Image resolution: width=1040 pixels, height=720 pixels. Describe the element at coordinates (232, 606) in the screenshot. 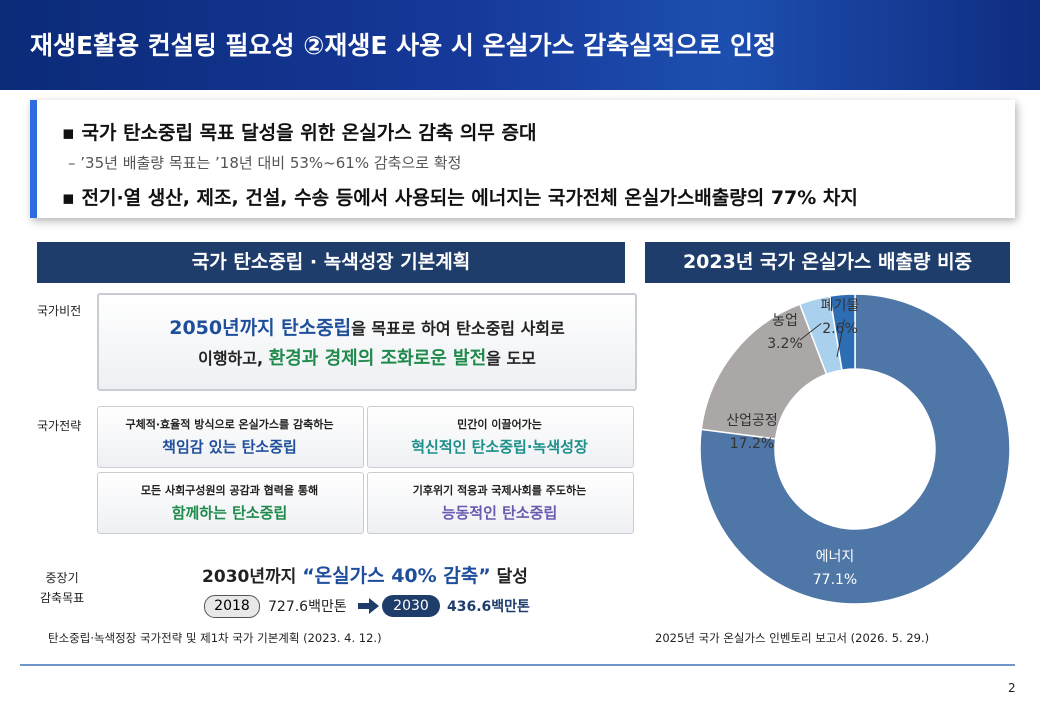

I see `year-pill: 2018` at that location.